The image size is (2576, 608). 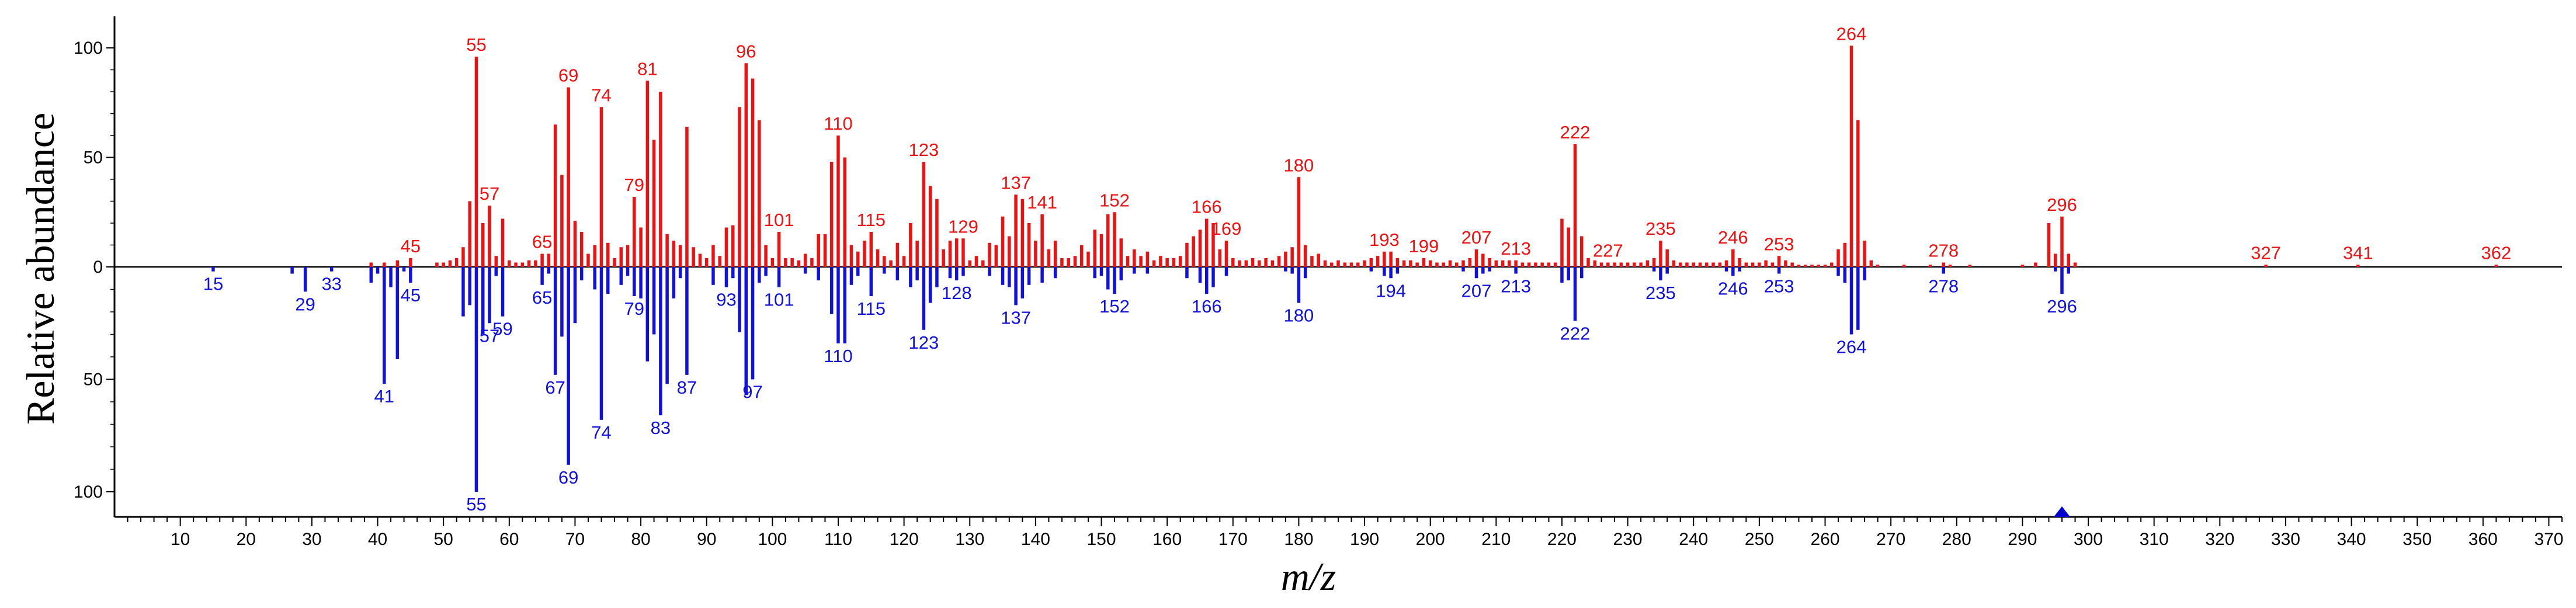 I want to click on x-tick-label: 190, so click(x=1364, y=539).